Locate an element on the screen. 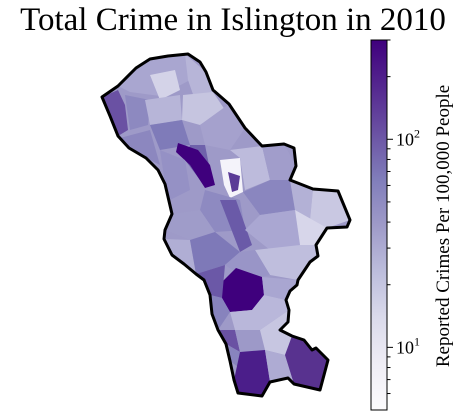 The image size is (466, 420). map-title: Total Crime in Islington in 2010 is located at coordinates (233, 20).